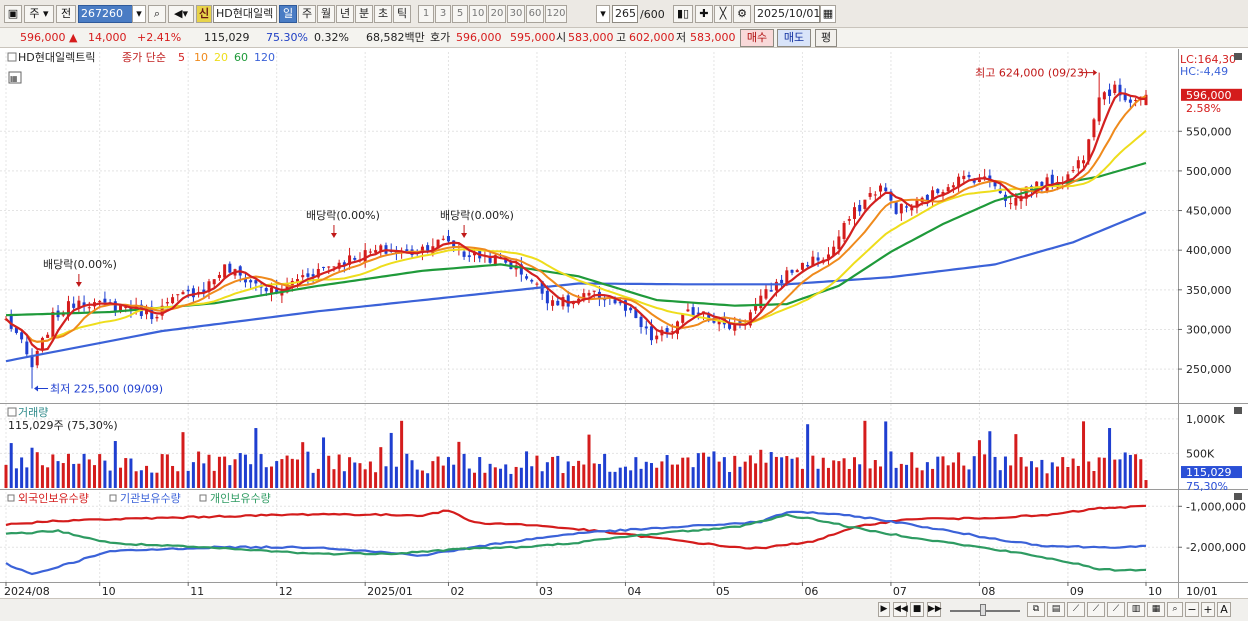 The height and width of the screenshot is (621, 1248). I want to click on x-tick-label: 02, so click(457, 591).